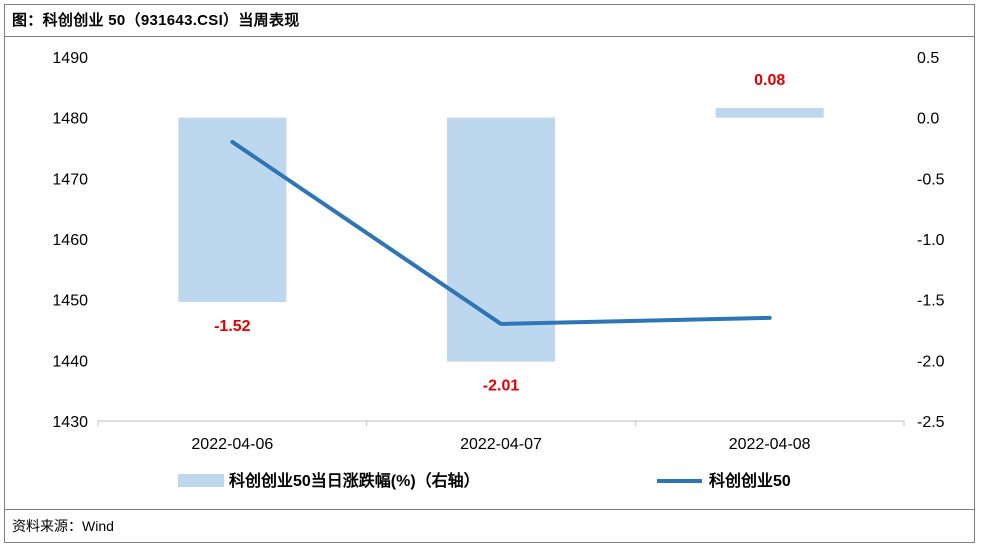  Describe the element at coordinates (70, 361) in the screenshot. I see `y-left-tick-label: 1440` at that location.